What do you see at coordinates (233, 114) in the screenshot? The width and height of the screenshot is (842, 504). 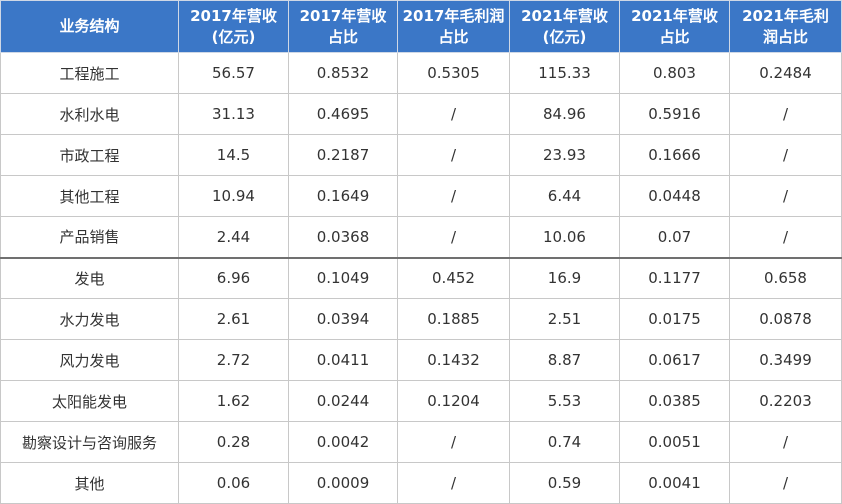 I see `table-cell: 31.13` at bounding box center [233, 114].